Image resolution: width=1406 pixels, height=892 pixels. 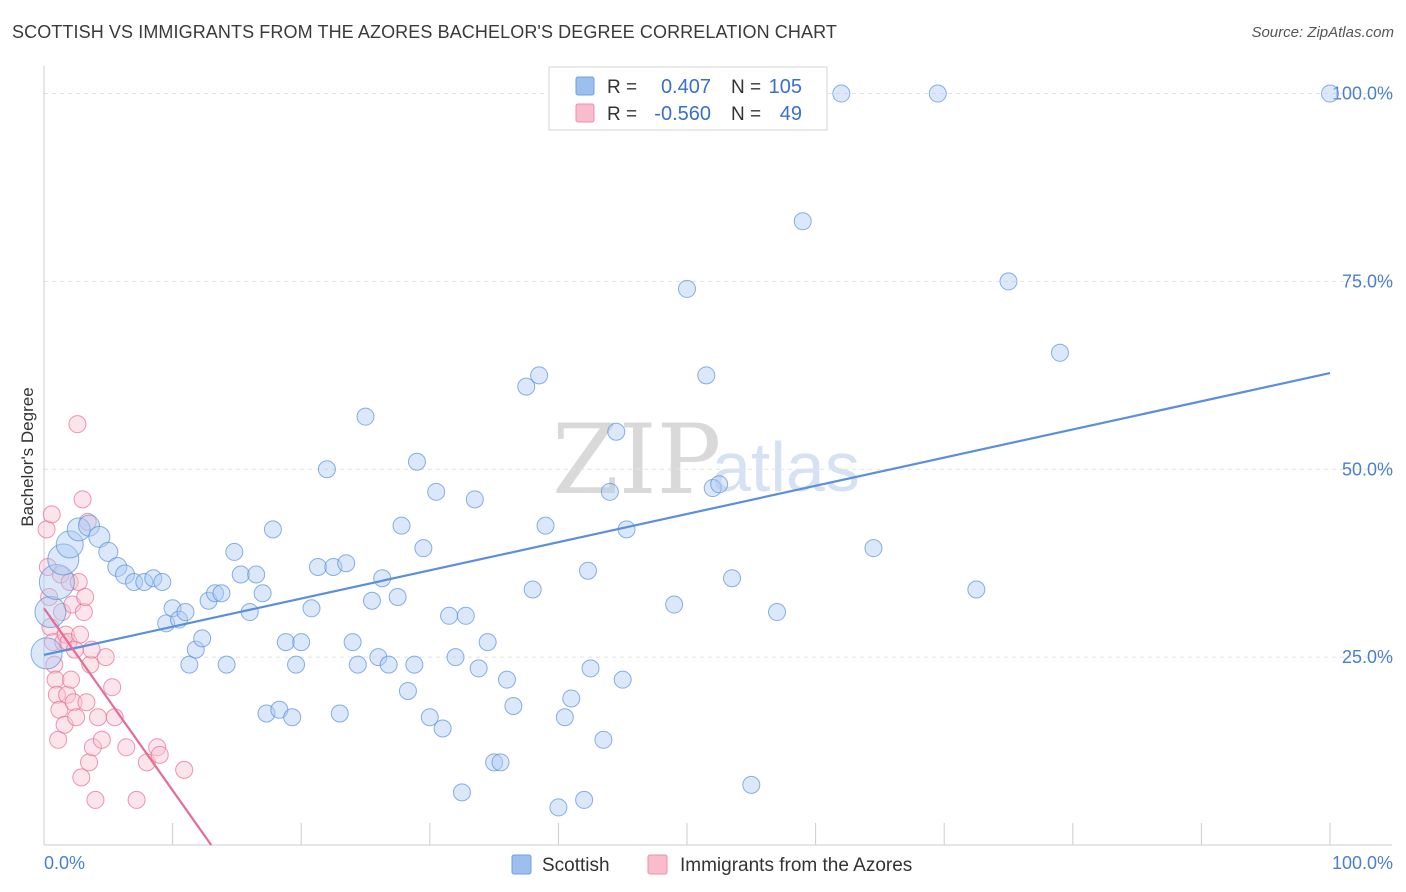 What do you see at coordinates (585, 113) in the screenshot?
I see `legend-swatch-azores` at bounding box center [585, 113].